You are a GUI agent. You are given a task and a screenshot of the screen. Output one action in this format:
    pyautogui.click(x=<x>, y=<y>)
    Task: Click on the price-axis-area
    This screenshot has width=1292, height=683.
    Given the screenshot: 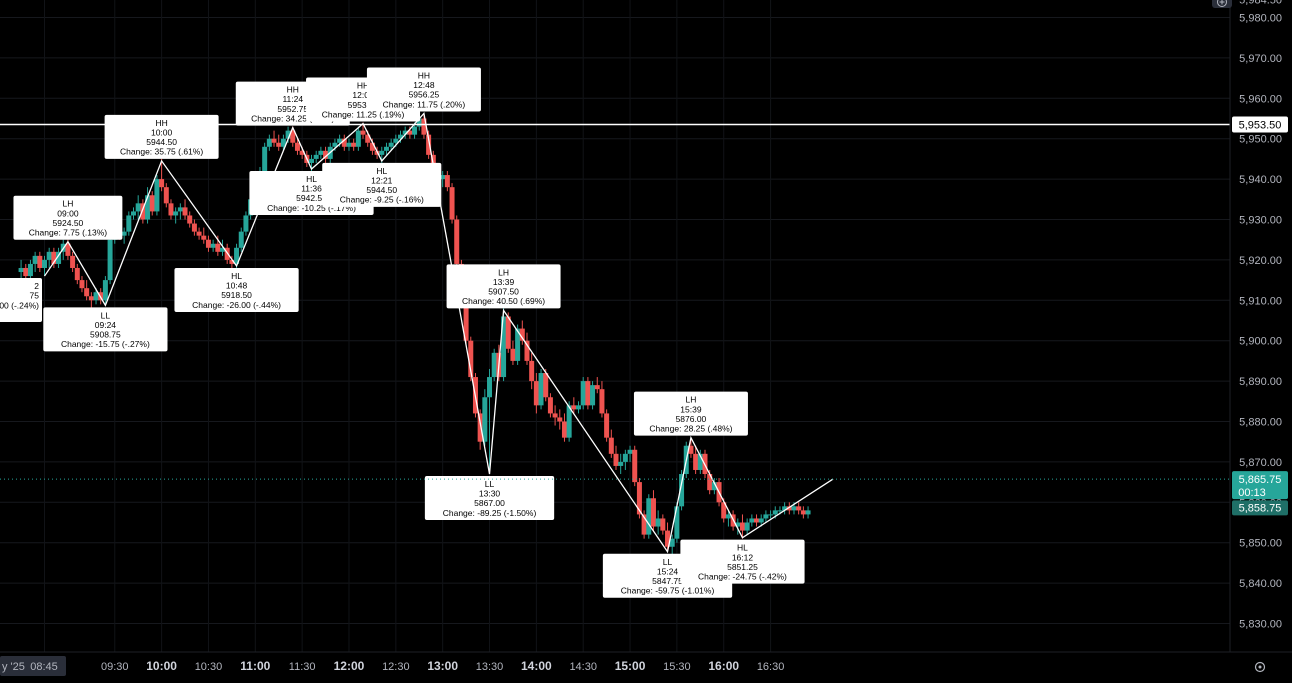 What is the action you would take?
    pyautogui.click(x=1261, y=326)
    